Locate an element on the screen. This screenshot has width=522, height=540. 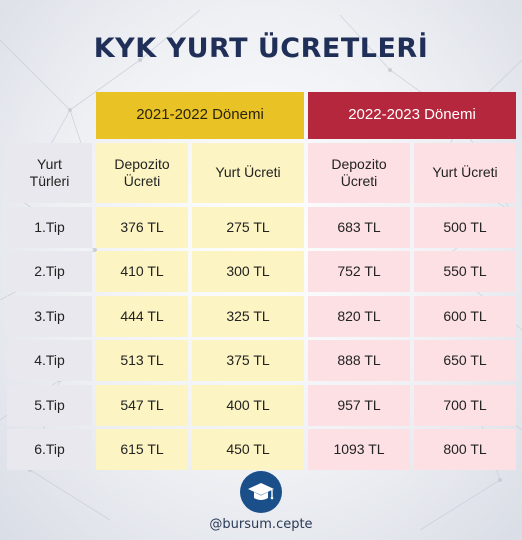
social-handle: @bursum.cepte is located at coordinates (261, 524).